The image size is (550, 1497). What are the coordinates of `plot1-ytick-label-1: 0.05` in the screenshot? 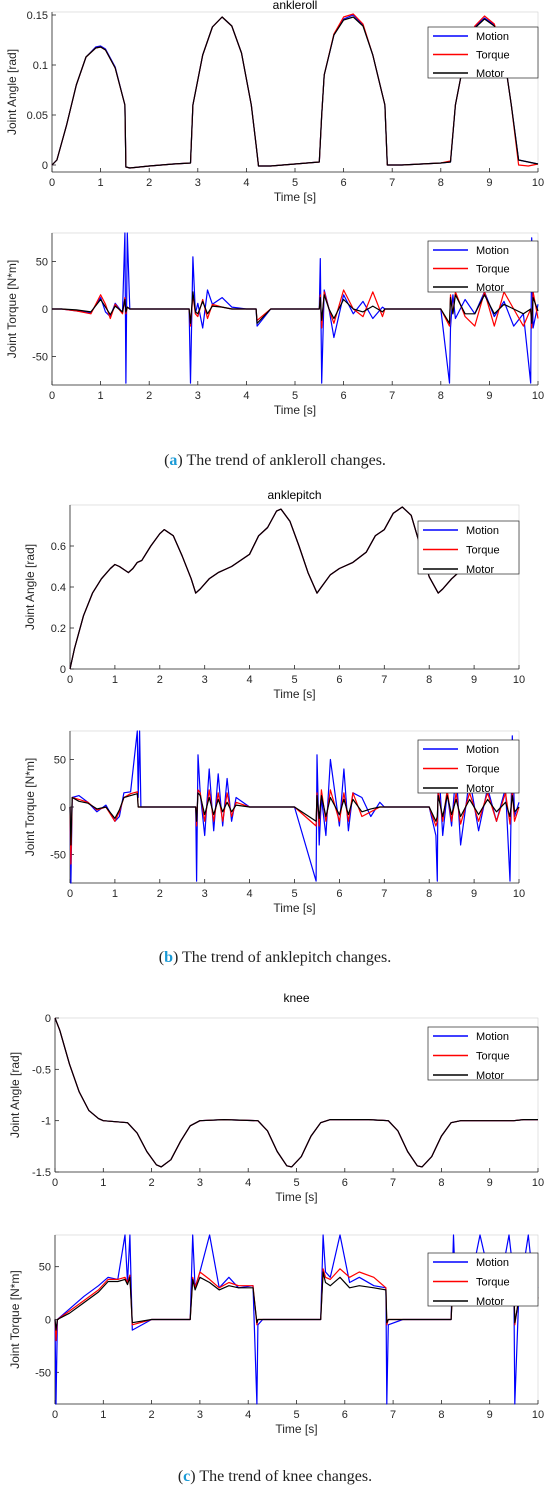 It's located at (37, 116).